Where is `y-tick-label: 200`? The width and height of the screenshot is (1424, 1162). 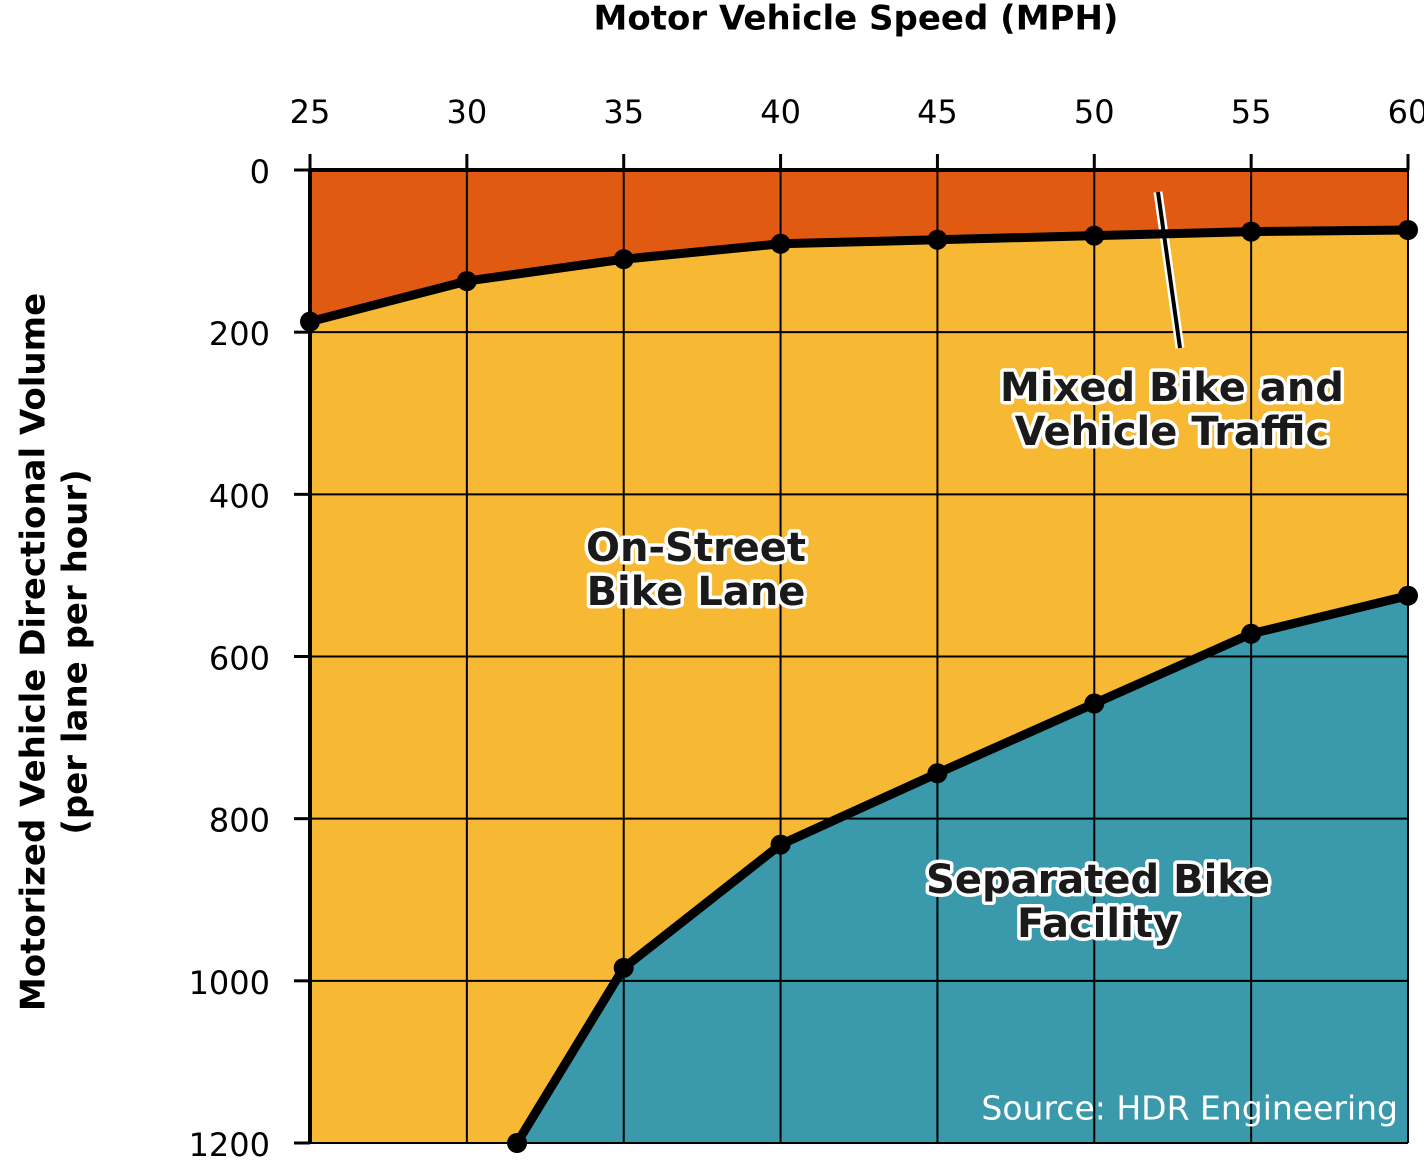 y-tick-label: 200 is located at coordinates (239, 334).